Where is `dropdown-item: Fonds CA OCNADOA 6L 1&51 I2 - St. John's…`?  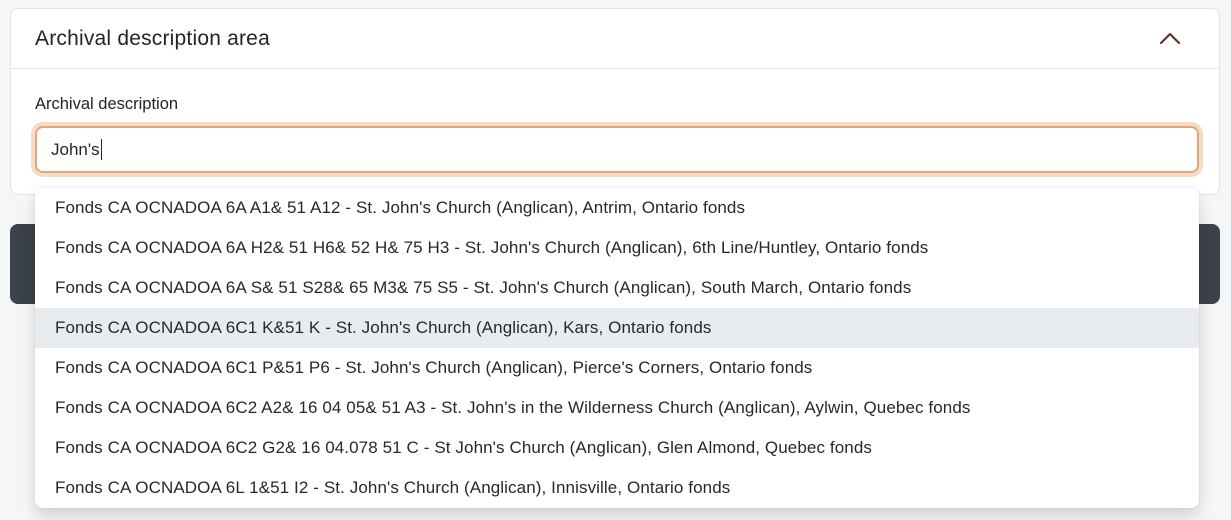 dropdown-item: Fonds CA OCNADOA 6L 1&51 I2 - St. John's… is located at coordinates (393, 487).